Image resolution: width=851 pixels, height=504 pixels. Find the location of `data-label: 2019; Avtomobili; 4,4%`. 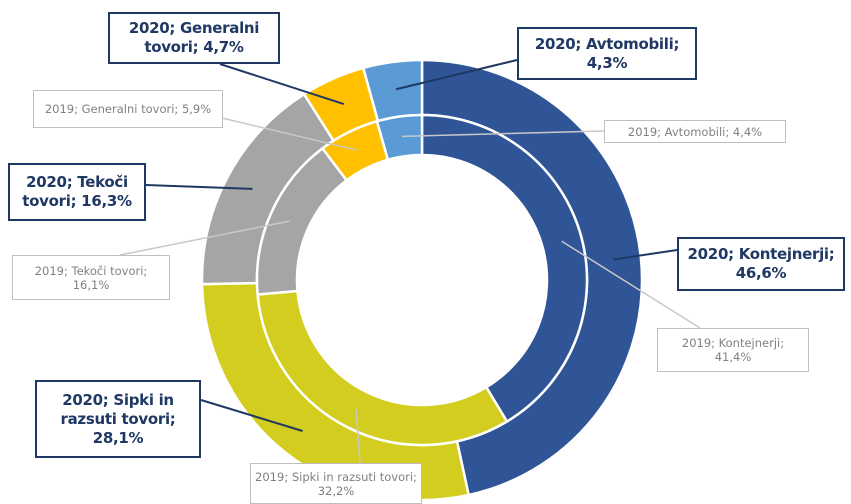

data-label: 2019; Avtomobili; 4,4% is located at coordinates (695, 131).